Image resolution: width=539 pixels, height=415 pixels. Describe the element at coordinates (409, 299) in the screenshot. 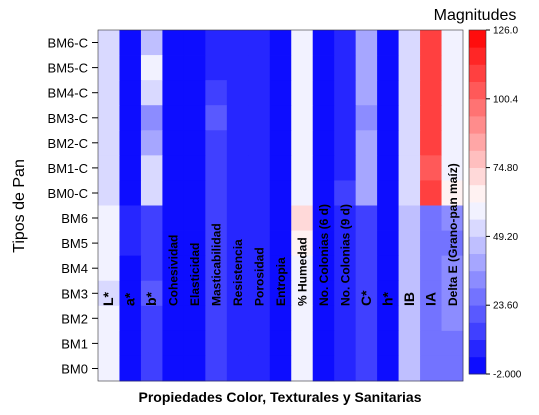

I see `column-label: IB` at that location.